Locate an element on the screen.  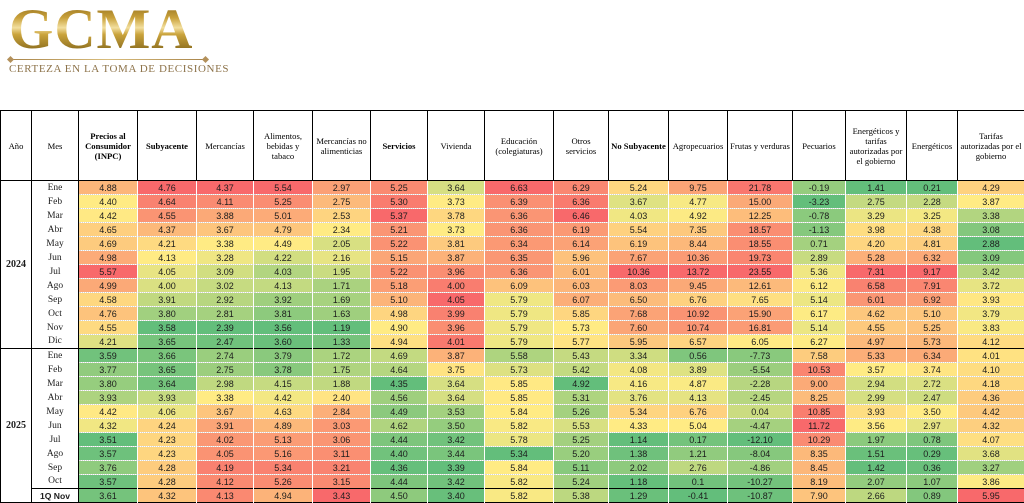
value-cell: 3.09 is located at coordinates (225, 272).